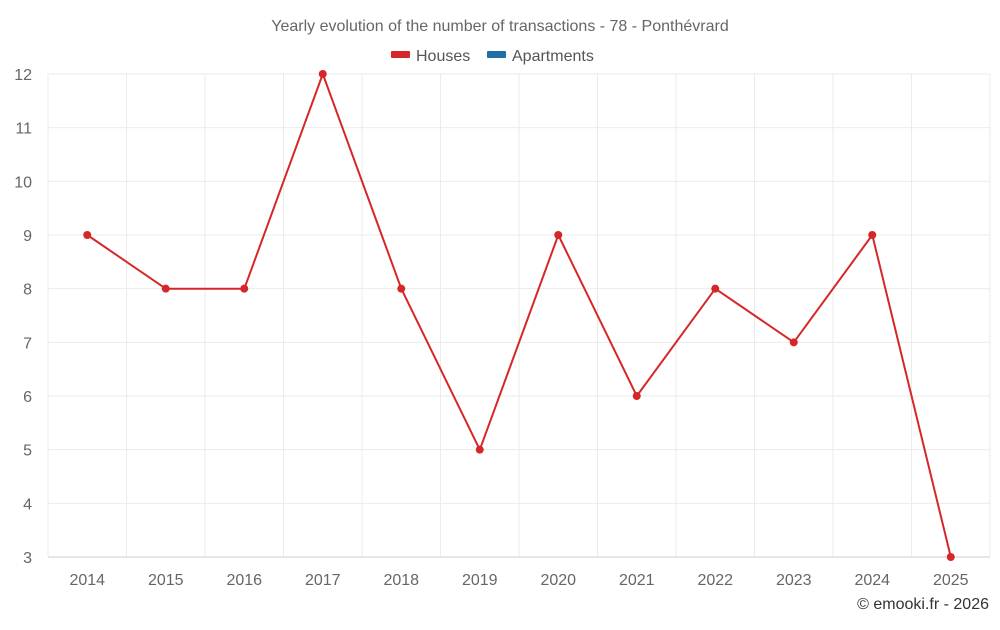  I want to click on legend-item-houses: Houses, so click(430, 56).